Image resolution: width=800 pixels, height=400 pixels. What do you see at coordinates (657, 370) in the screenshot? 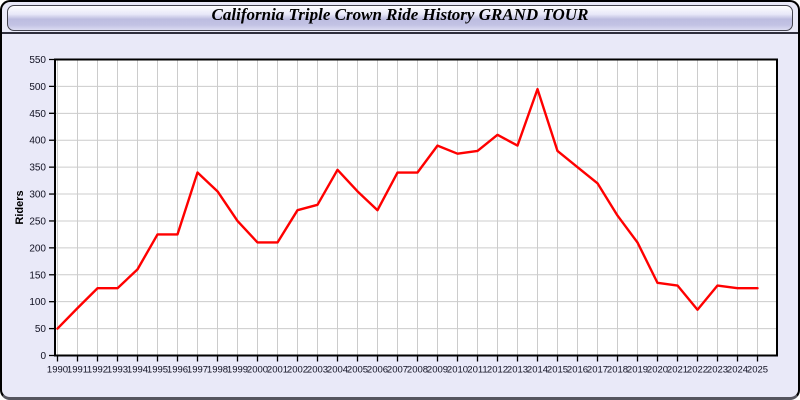
I see `x-axis-tick-label: 2020` at bounding box center [657, 370].